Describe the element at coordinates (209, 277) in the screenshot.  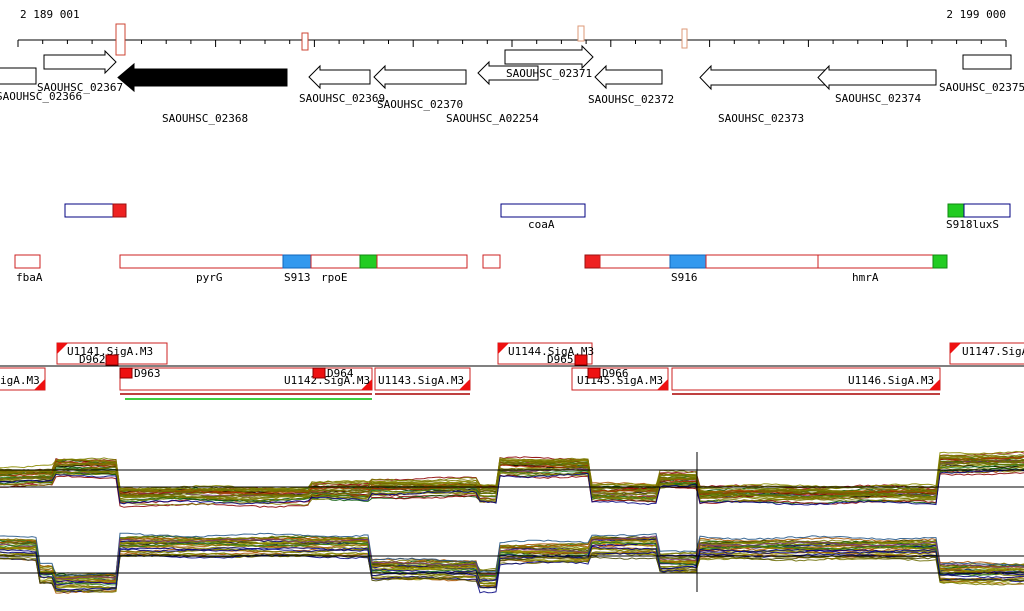
I see `feature-label: pyrG` at that location.